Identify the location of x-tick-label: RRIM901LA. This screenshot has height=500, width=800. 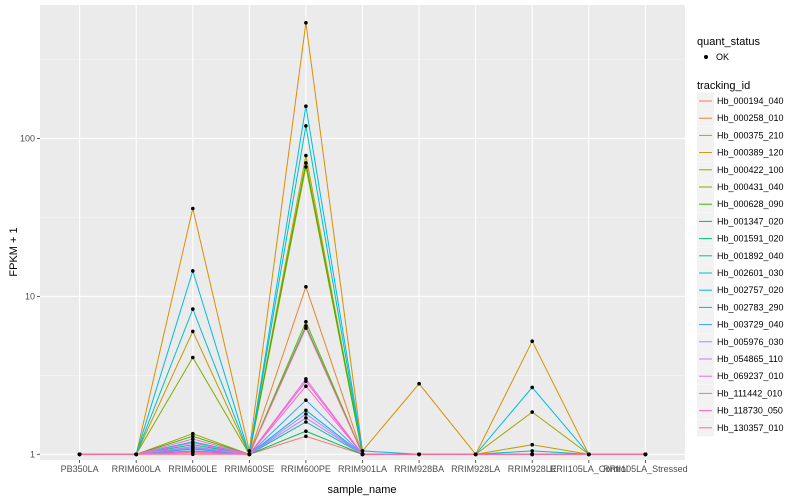
(362, 469).